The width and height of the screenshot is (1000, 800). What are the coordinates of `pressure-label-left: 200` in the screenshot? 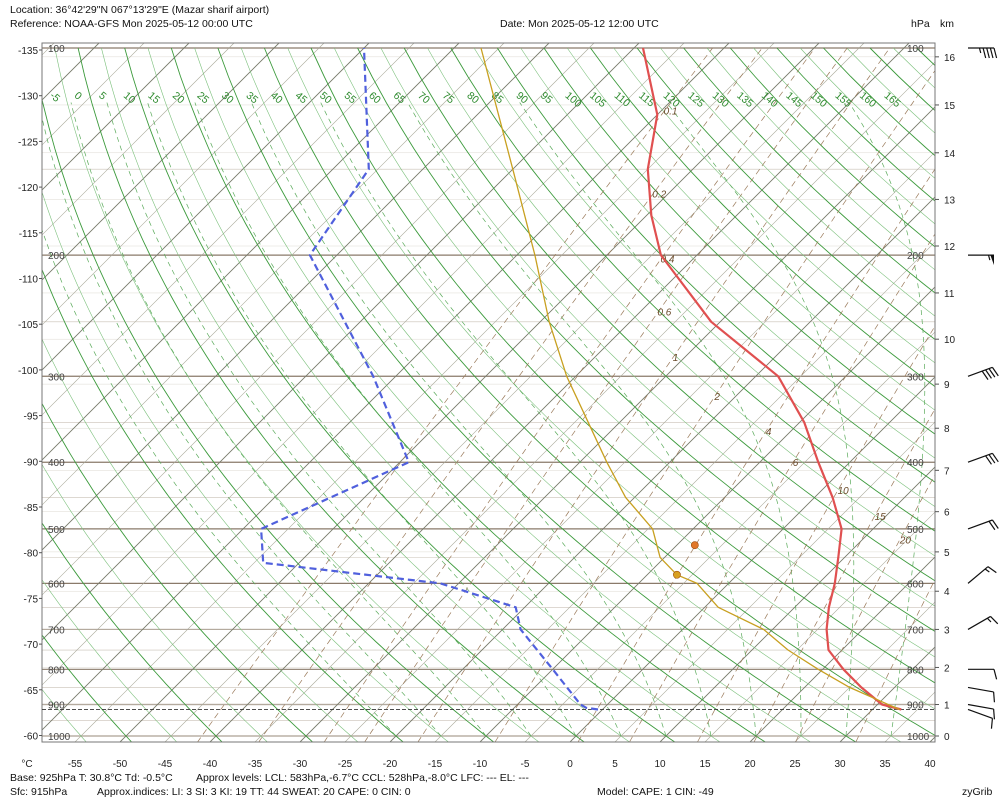 It's located at (56, 256).